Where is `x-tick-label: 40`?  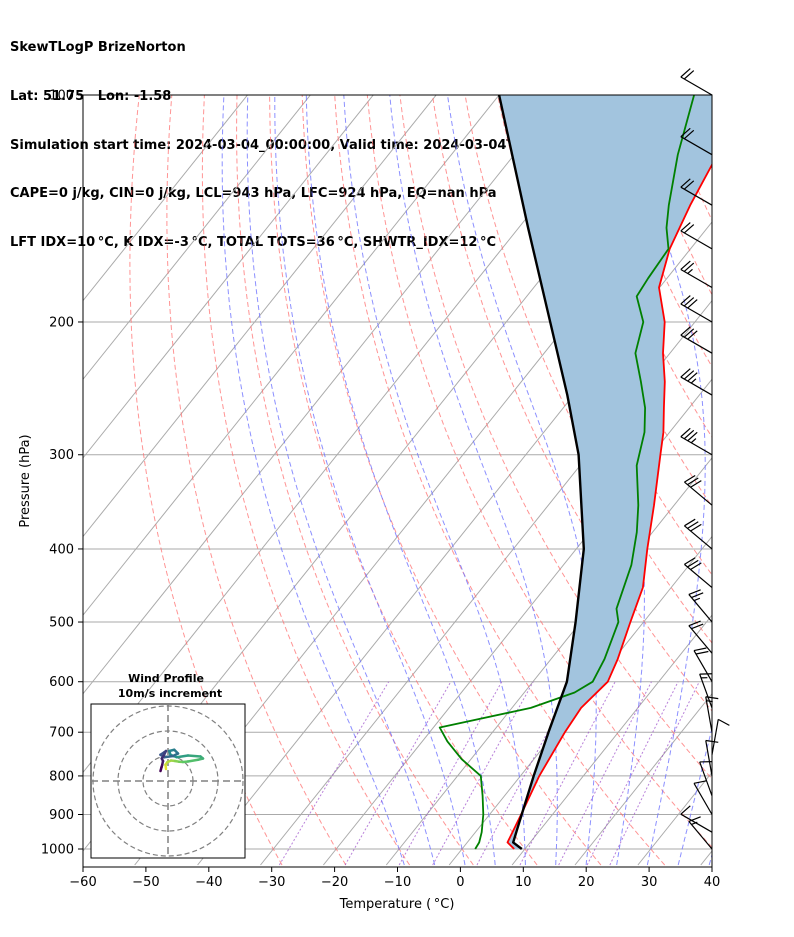 x-tick-label: 40 is located at coordinates (712, 882).